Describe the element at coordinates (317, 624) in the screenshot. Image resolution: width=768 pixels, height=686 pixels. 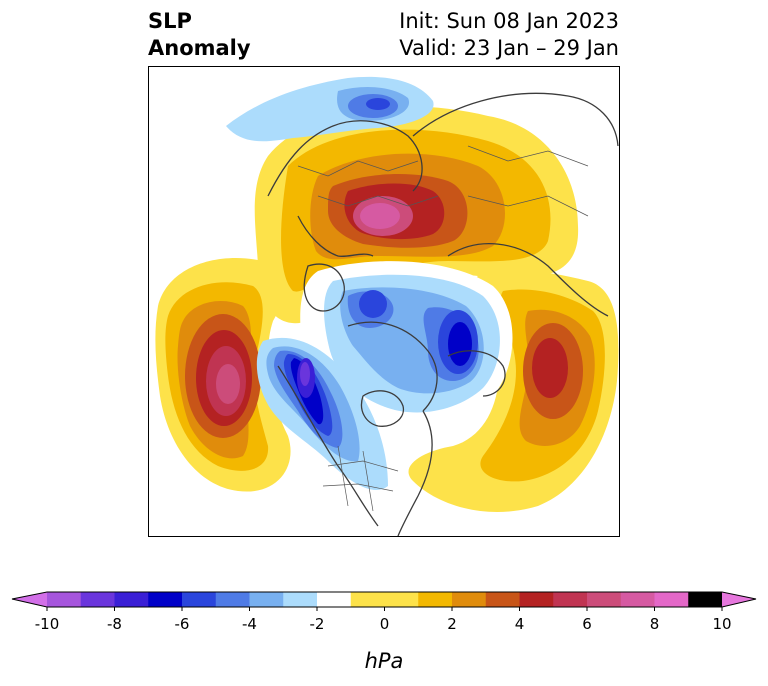
I see `colorbar-tick-label: -2` at that location.